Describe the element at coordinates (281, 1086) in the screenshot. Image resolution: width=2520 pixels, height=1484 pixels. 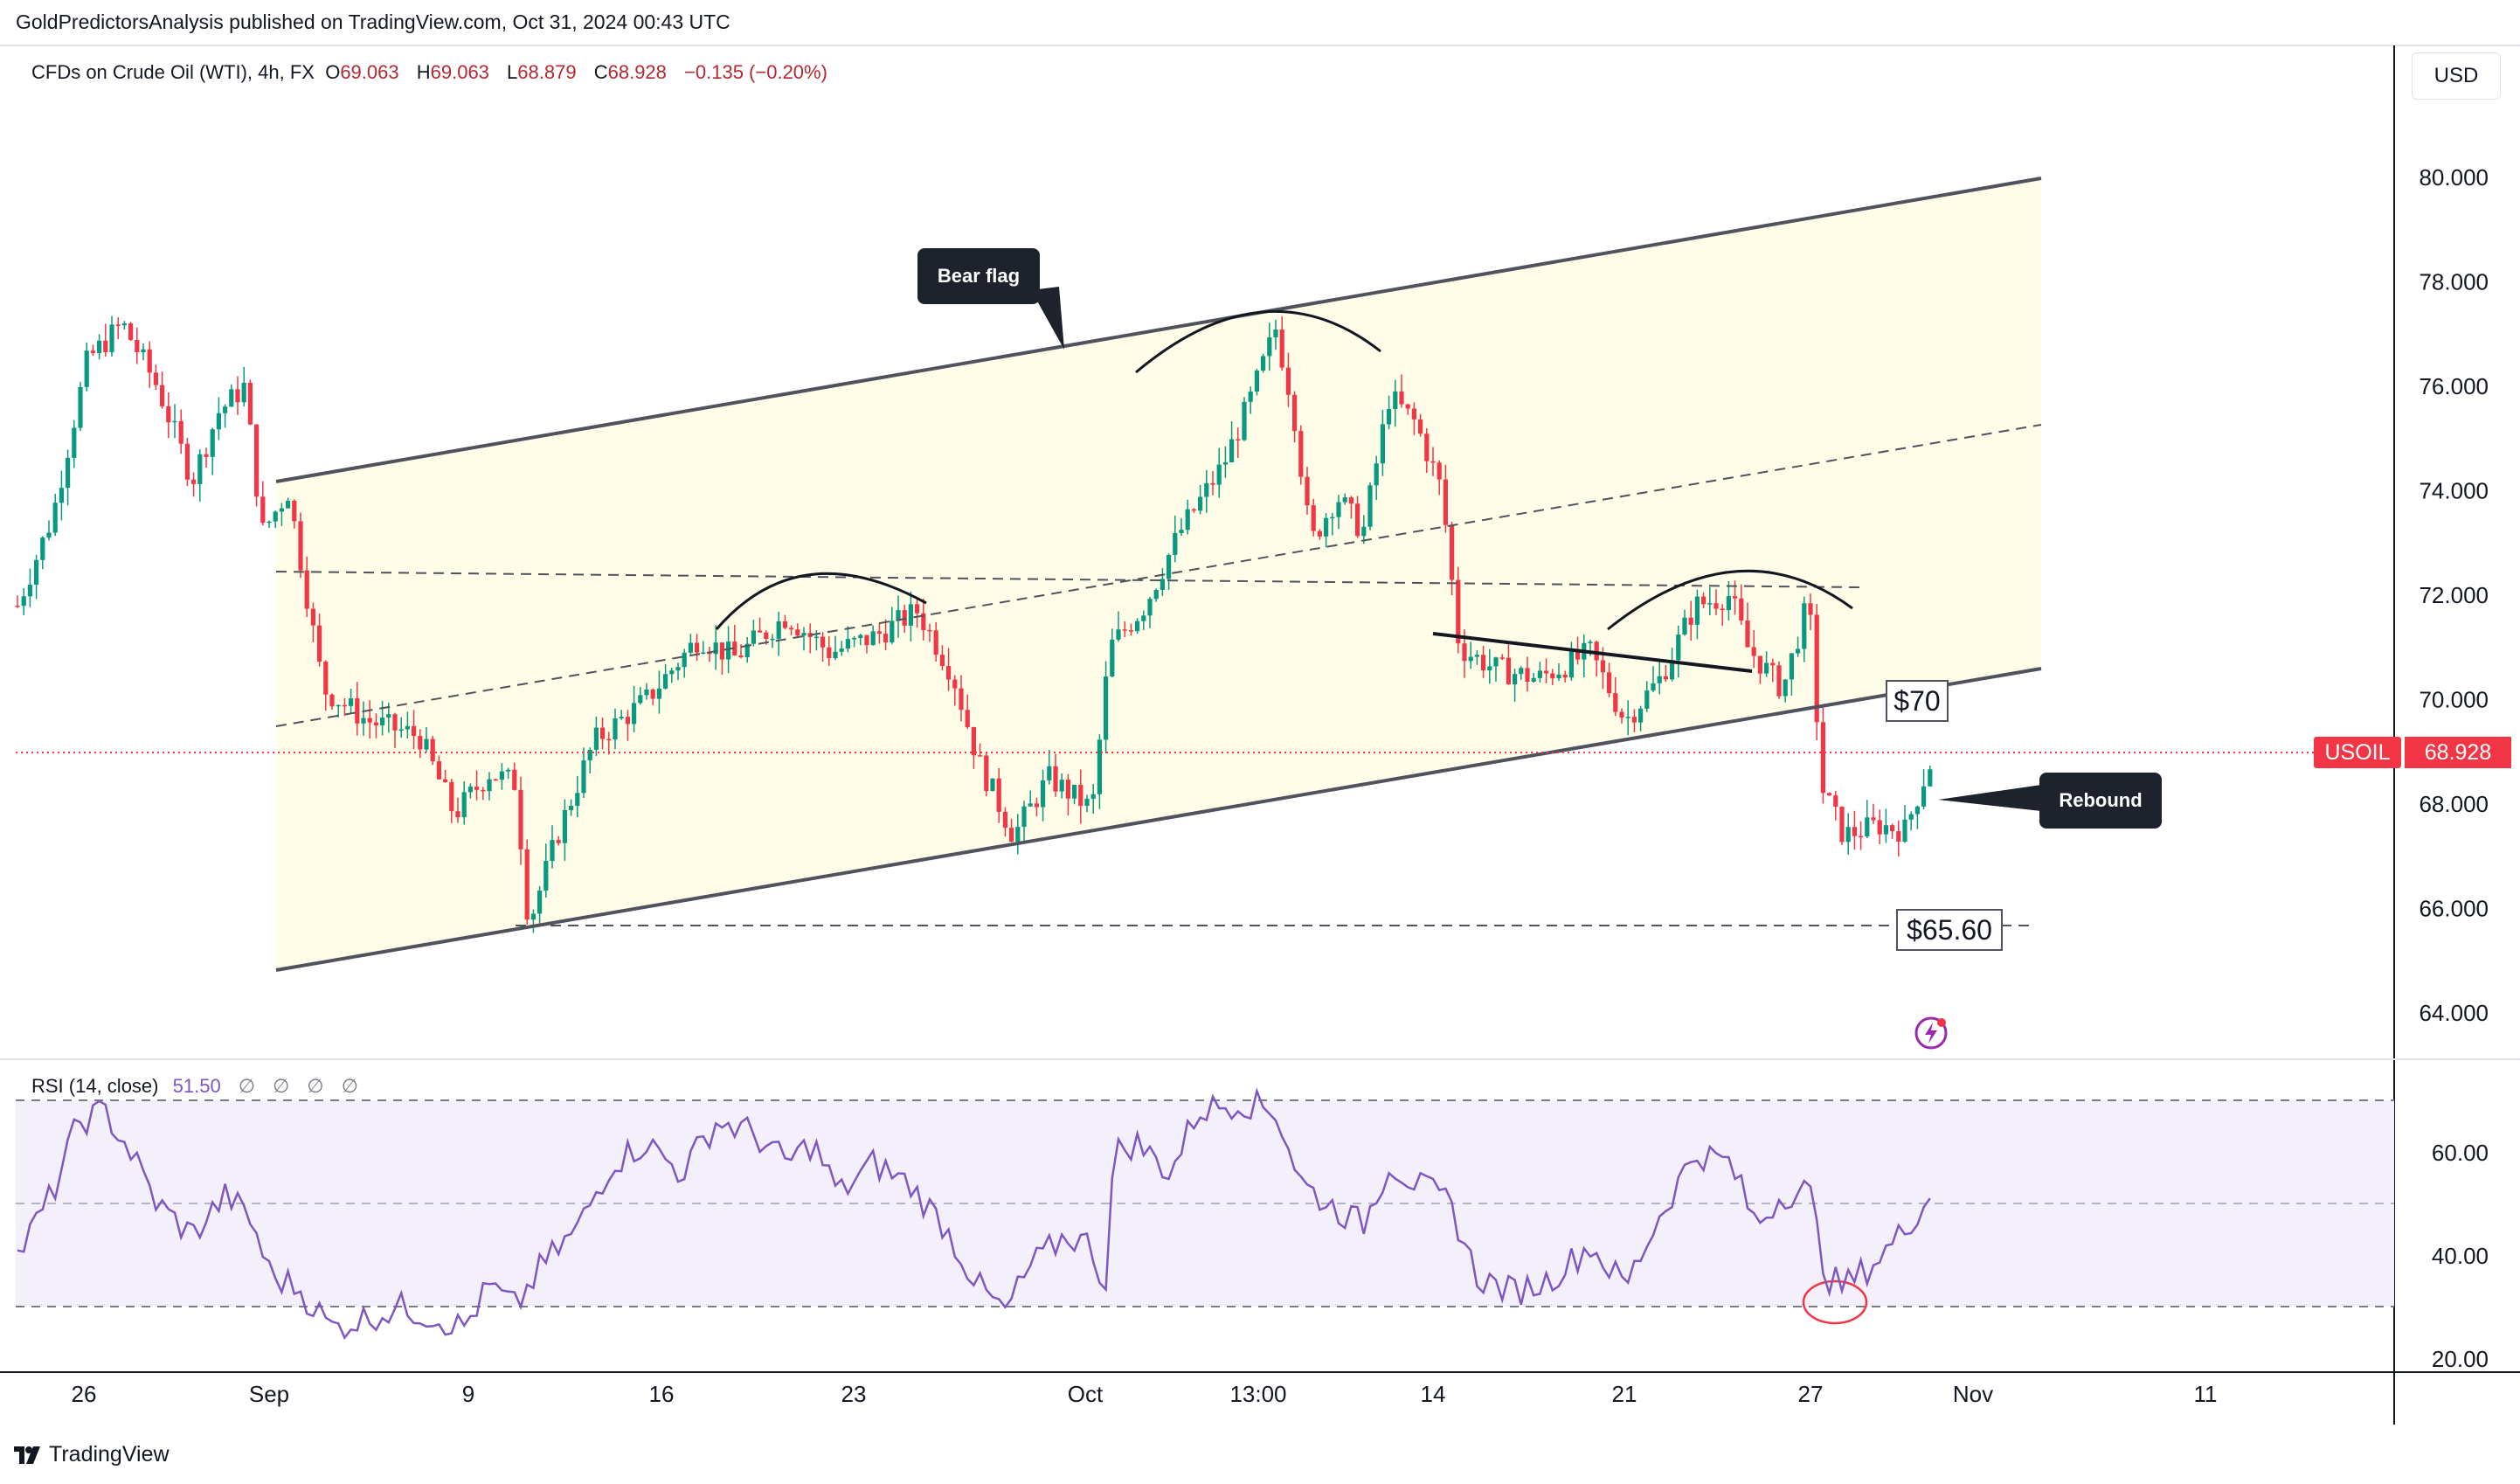
I see `rsi-nan-2: ∅` at that location.